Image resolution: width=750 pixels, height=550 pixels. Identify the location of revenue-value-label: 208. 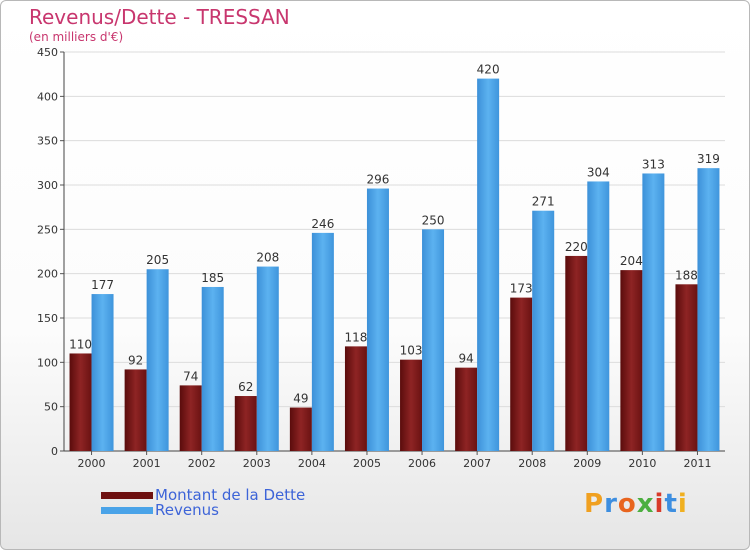
(267, 258).